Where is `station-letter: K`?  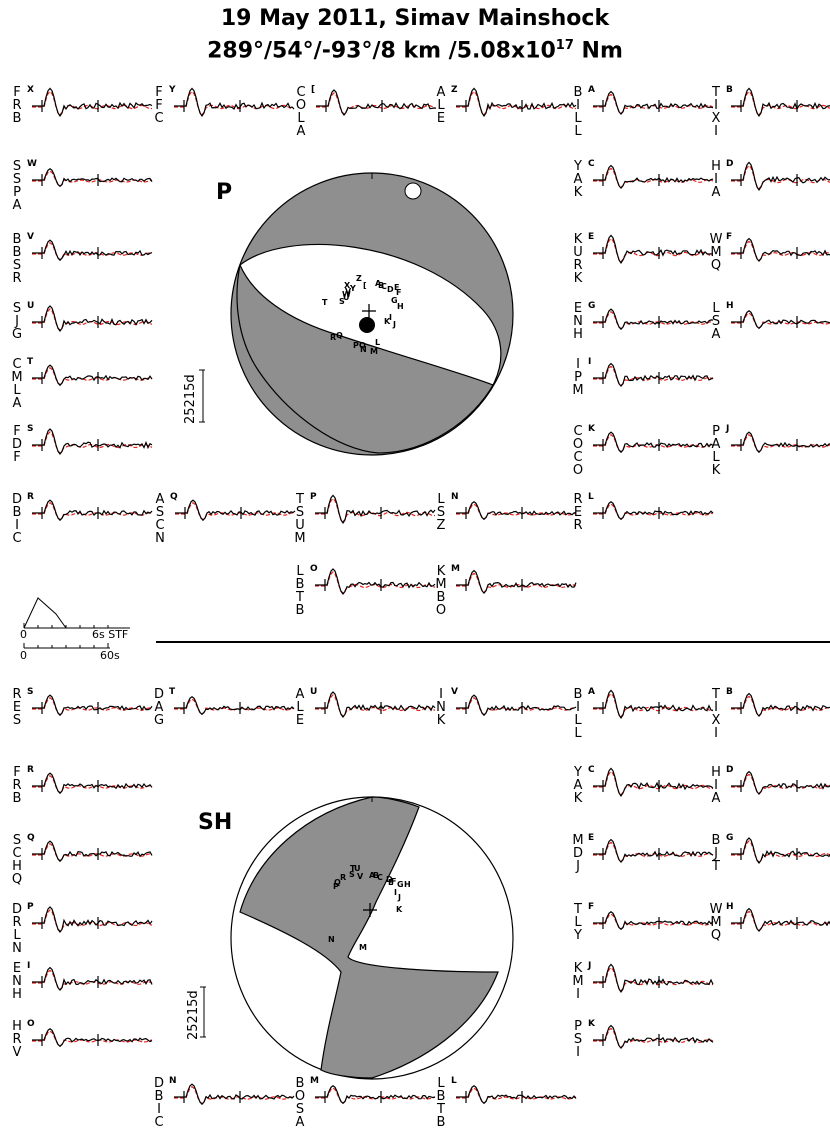
station-letter: K is located at coordinates (591, 1024).